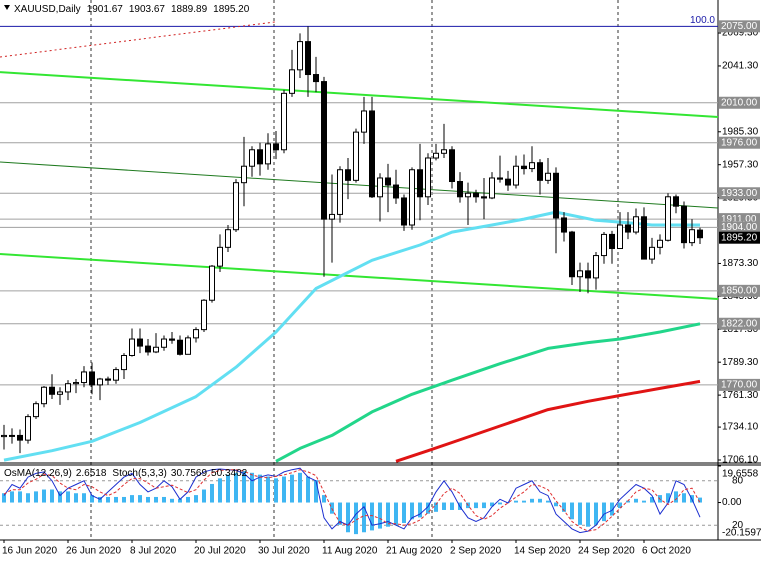  Describe the element at coordinates (702, 20) in the screenshot. I see `fib-label: 100.0` at that location.